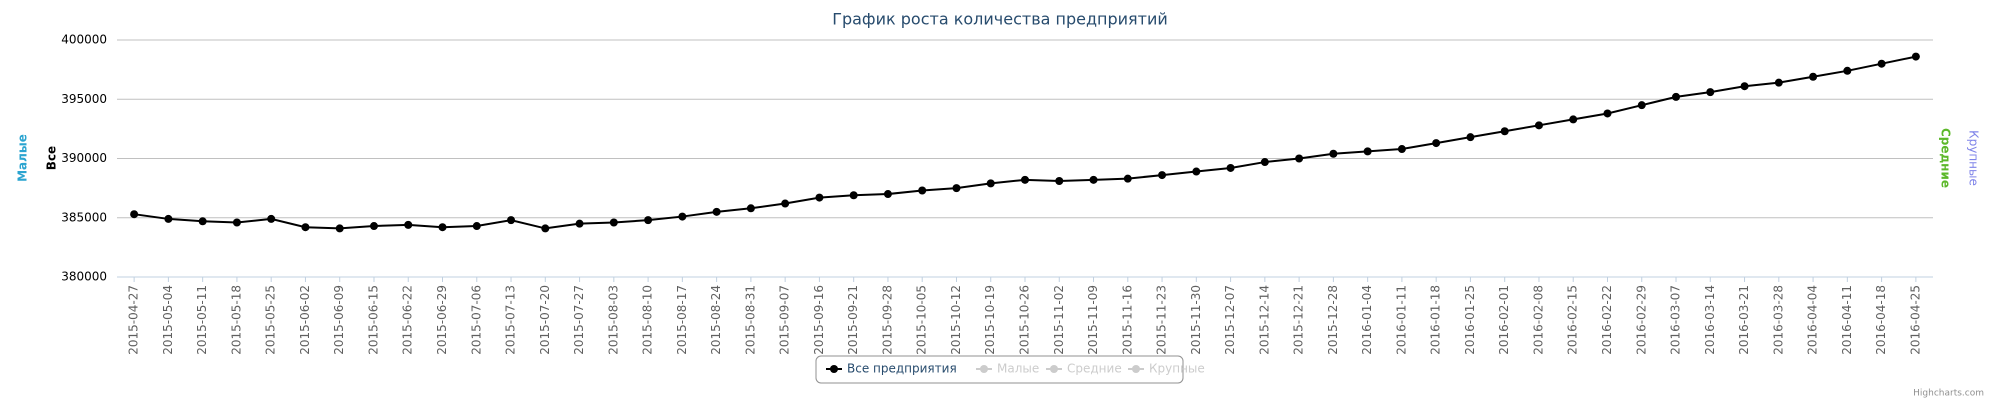  I want to click on x-tick-label: 2015-09-16, so click(819, 320).